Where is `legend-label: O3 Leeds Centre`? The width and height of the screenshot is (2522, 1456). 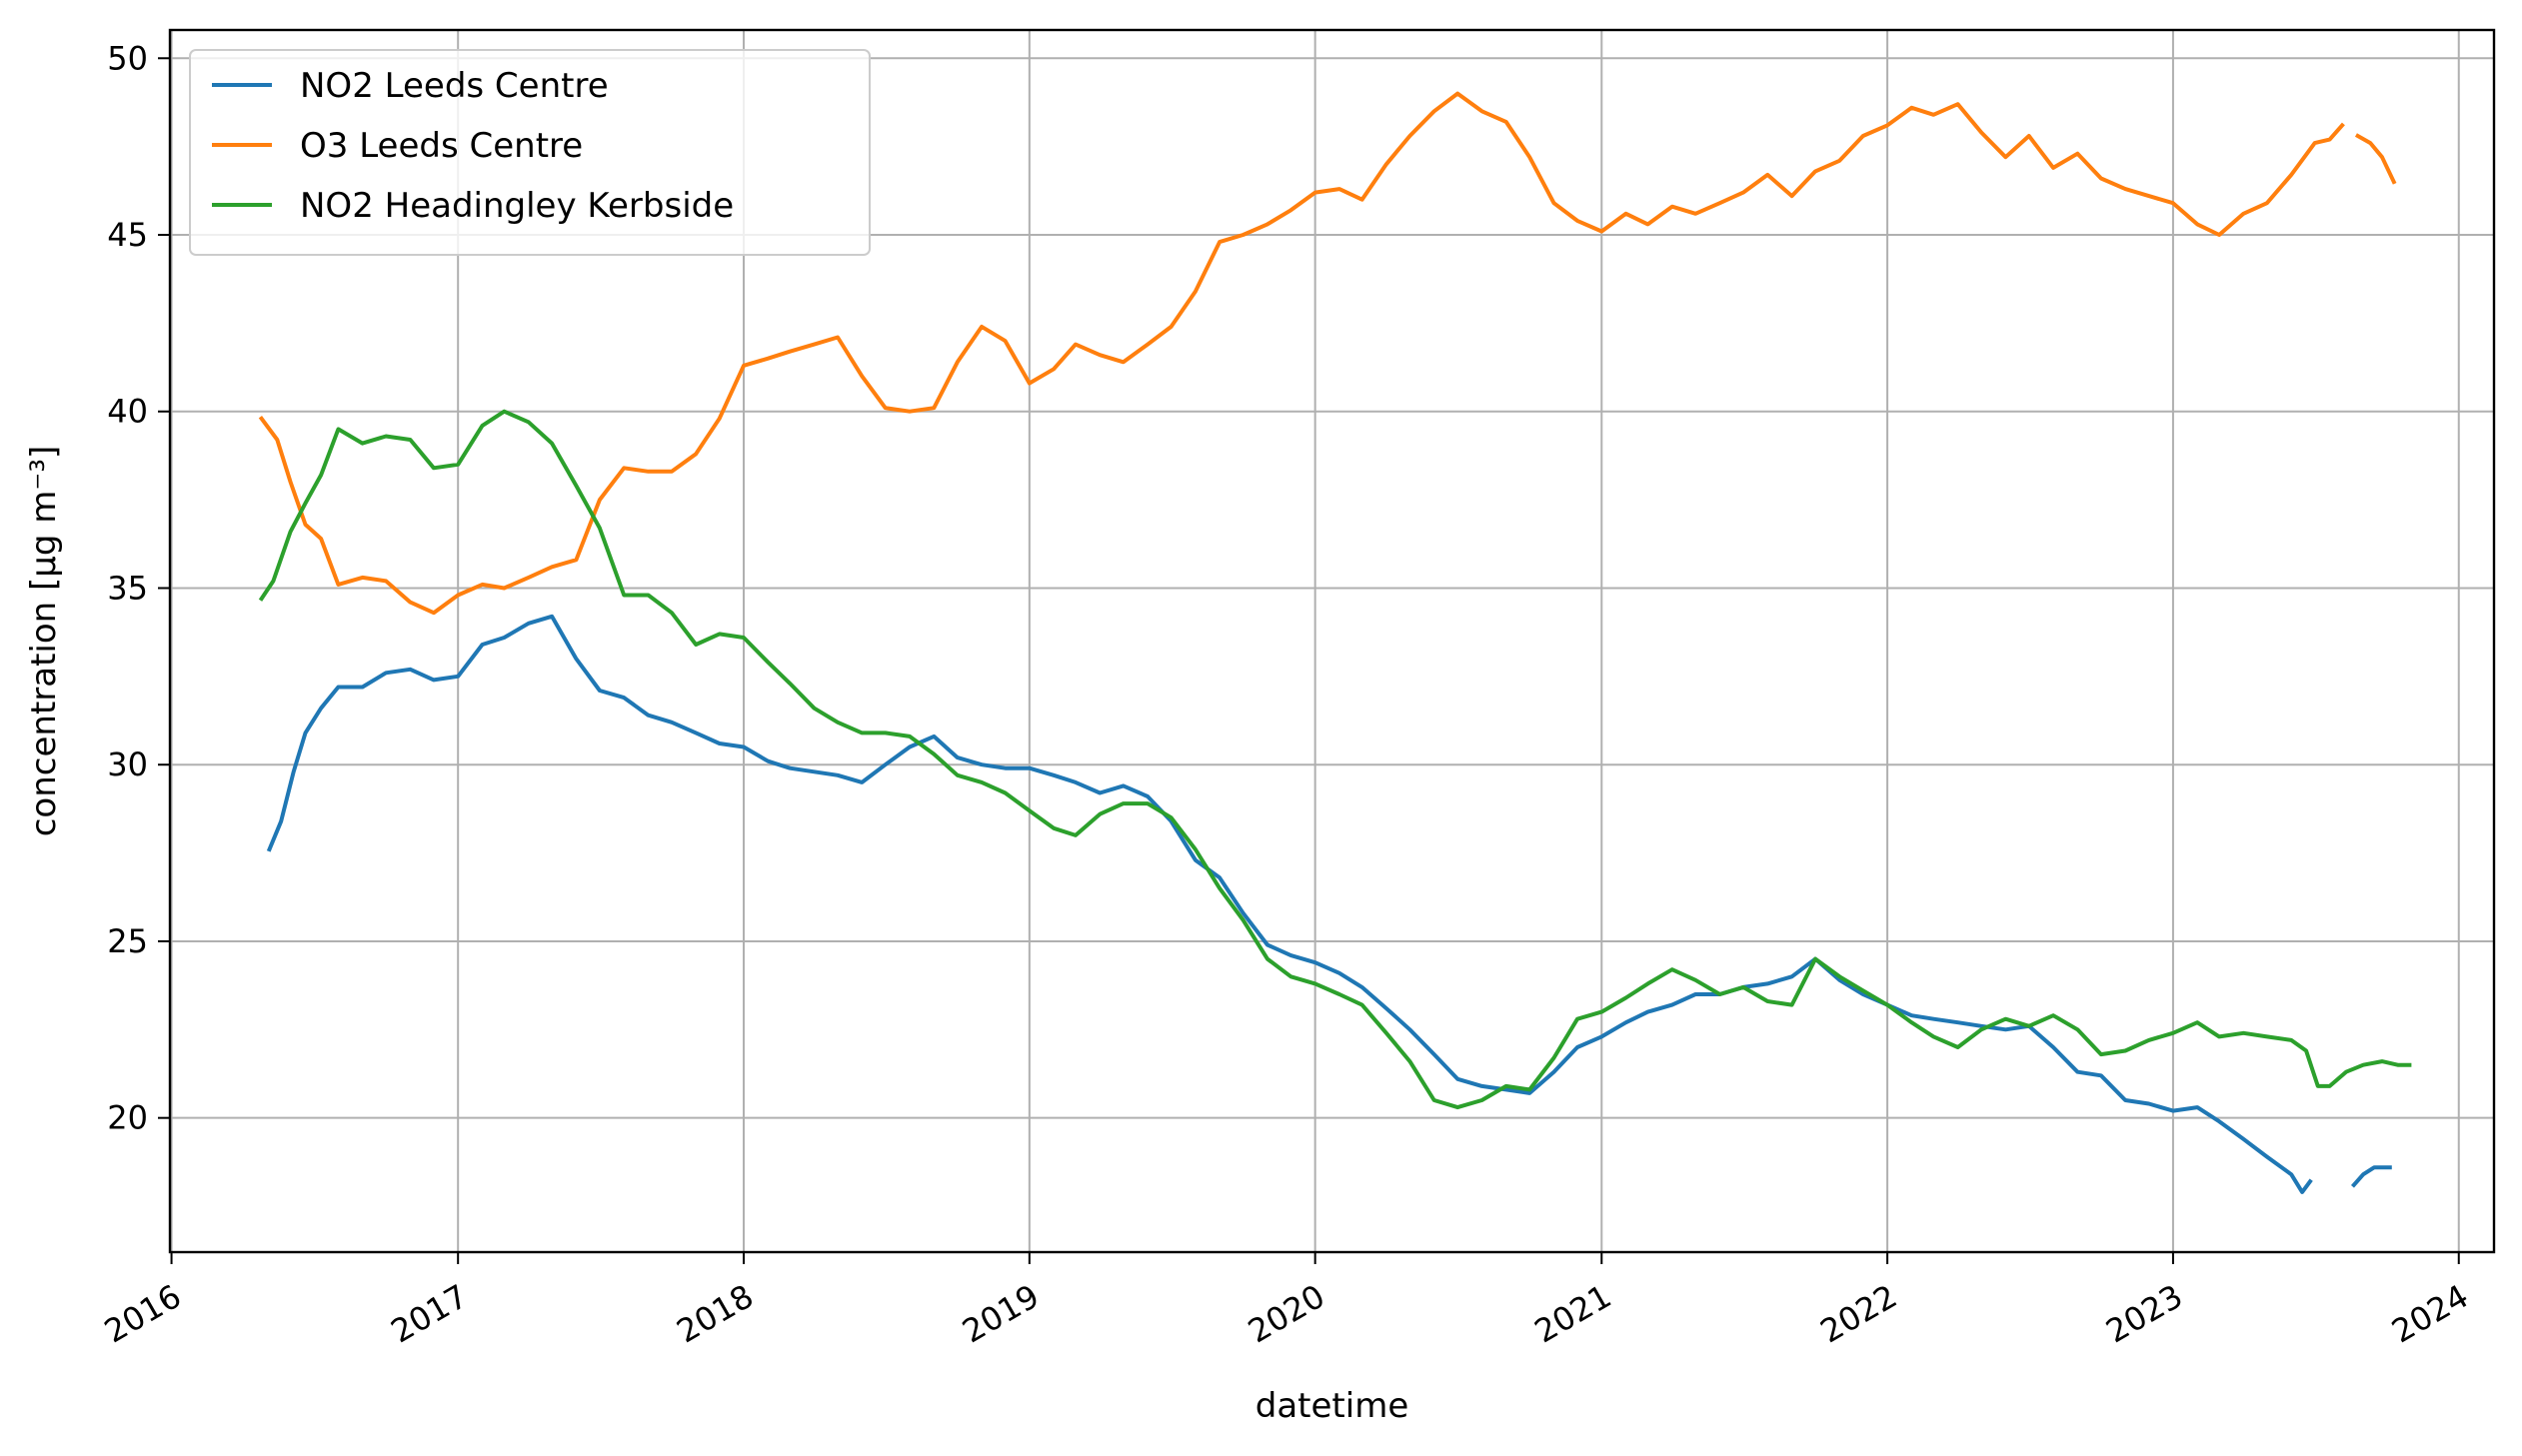 legend-label: O3 Leeds Centre is located at coordinates (442, 146).